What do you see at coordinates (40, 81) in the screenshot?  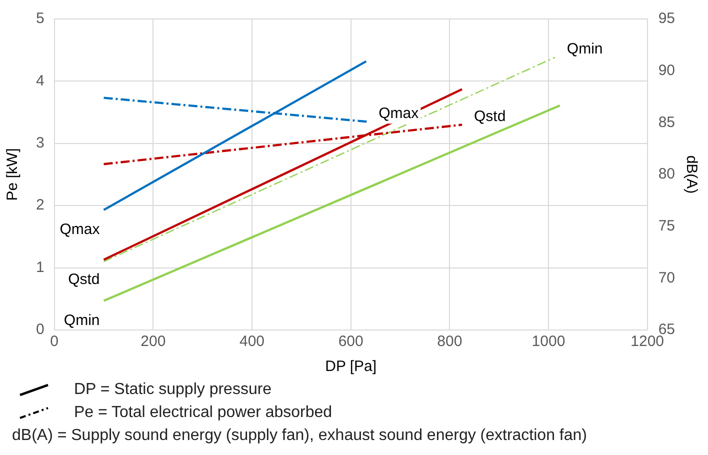 I see `y-tick-label: 4` at bounding box center [40, 81].